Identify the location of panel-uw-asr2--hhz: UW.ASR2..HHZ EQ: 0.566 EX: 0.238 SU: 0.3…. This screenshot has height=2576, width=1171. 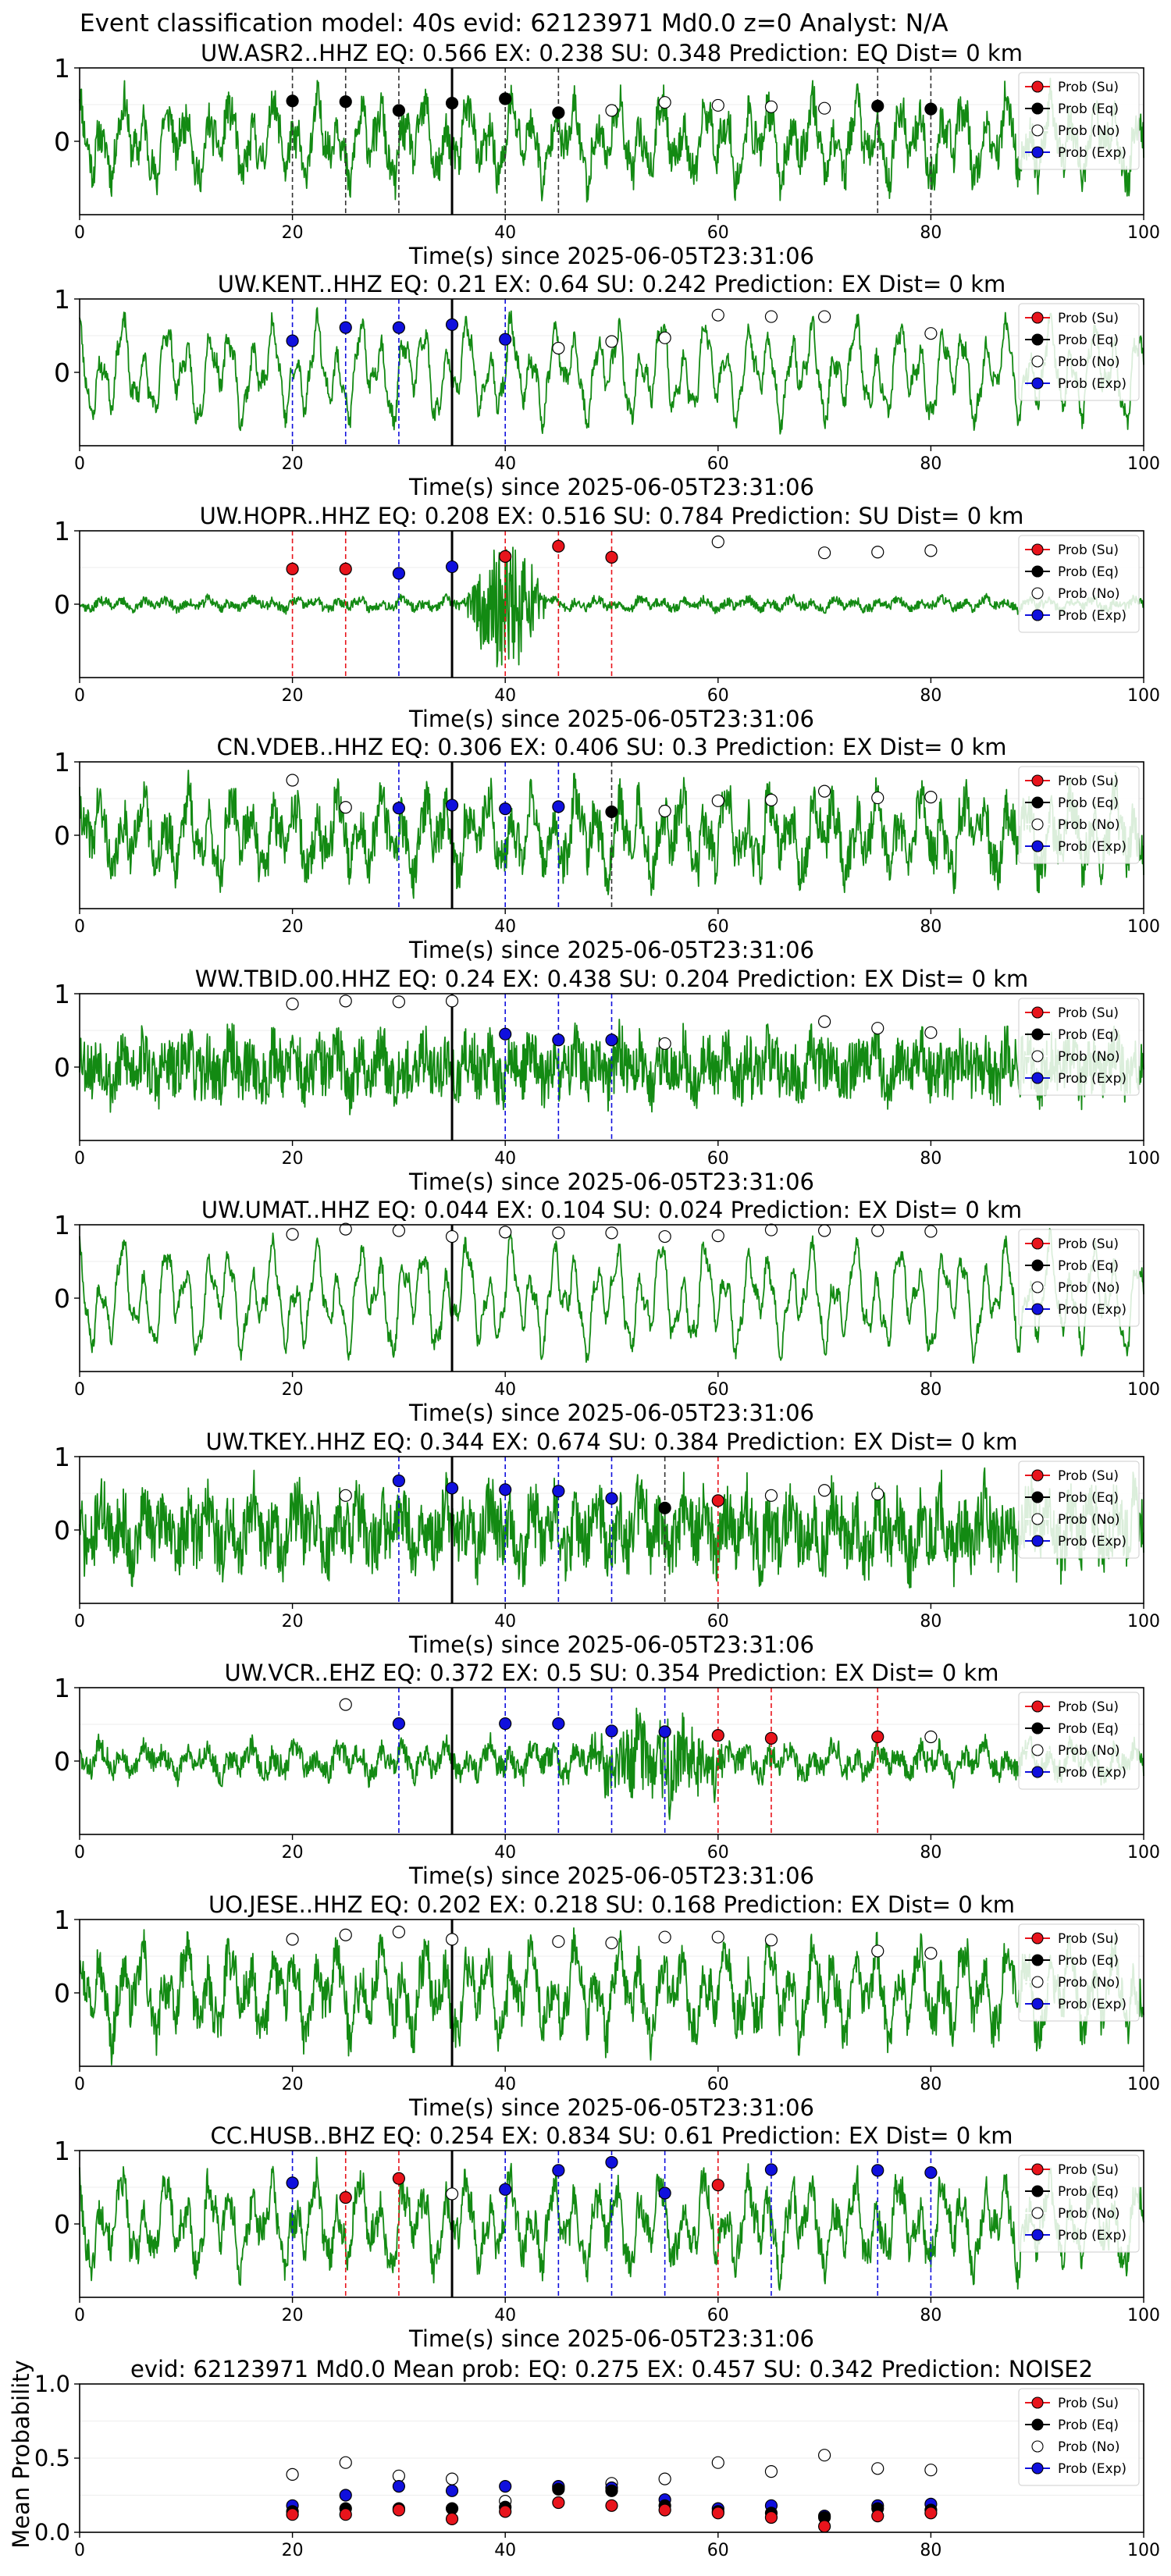
(607, 154).